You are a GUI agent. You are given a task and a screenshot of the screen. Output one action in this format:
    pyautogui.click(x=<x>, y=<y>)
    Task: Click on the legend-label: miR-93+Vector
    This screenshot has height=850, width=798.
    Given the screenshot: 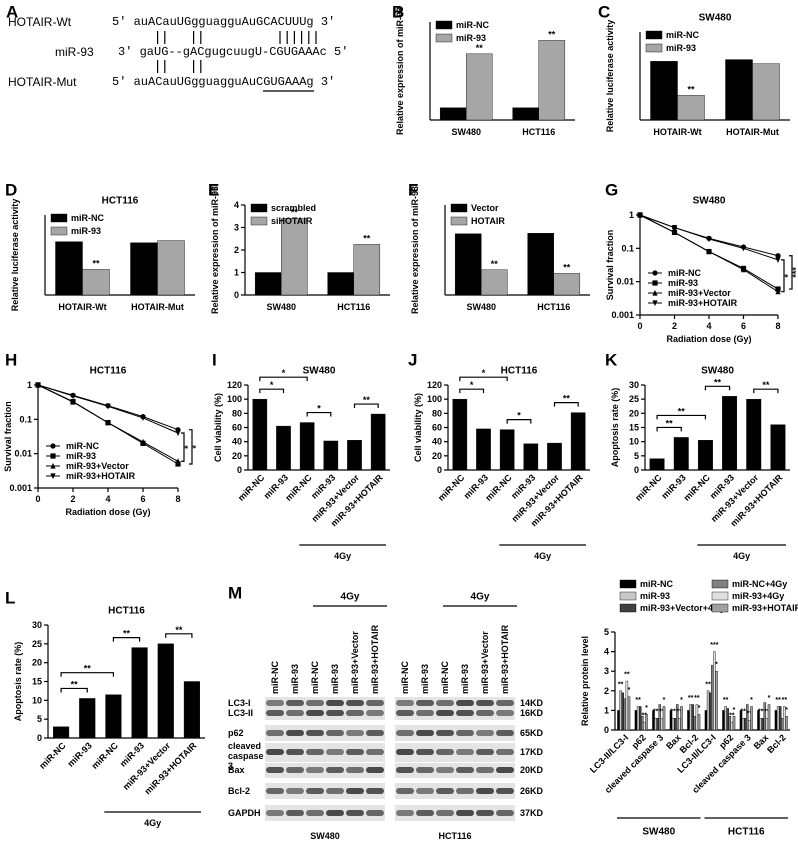 What is the action you would take?
    pyautogui.click(x=699, y=293)
    